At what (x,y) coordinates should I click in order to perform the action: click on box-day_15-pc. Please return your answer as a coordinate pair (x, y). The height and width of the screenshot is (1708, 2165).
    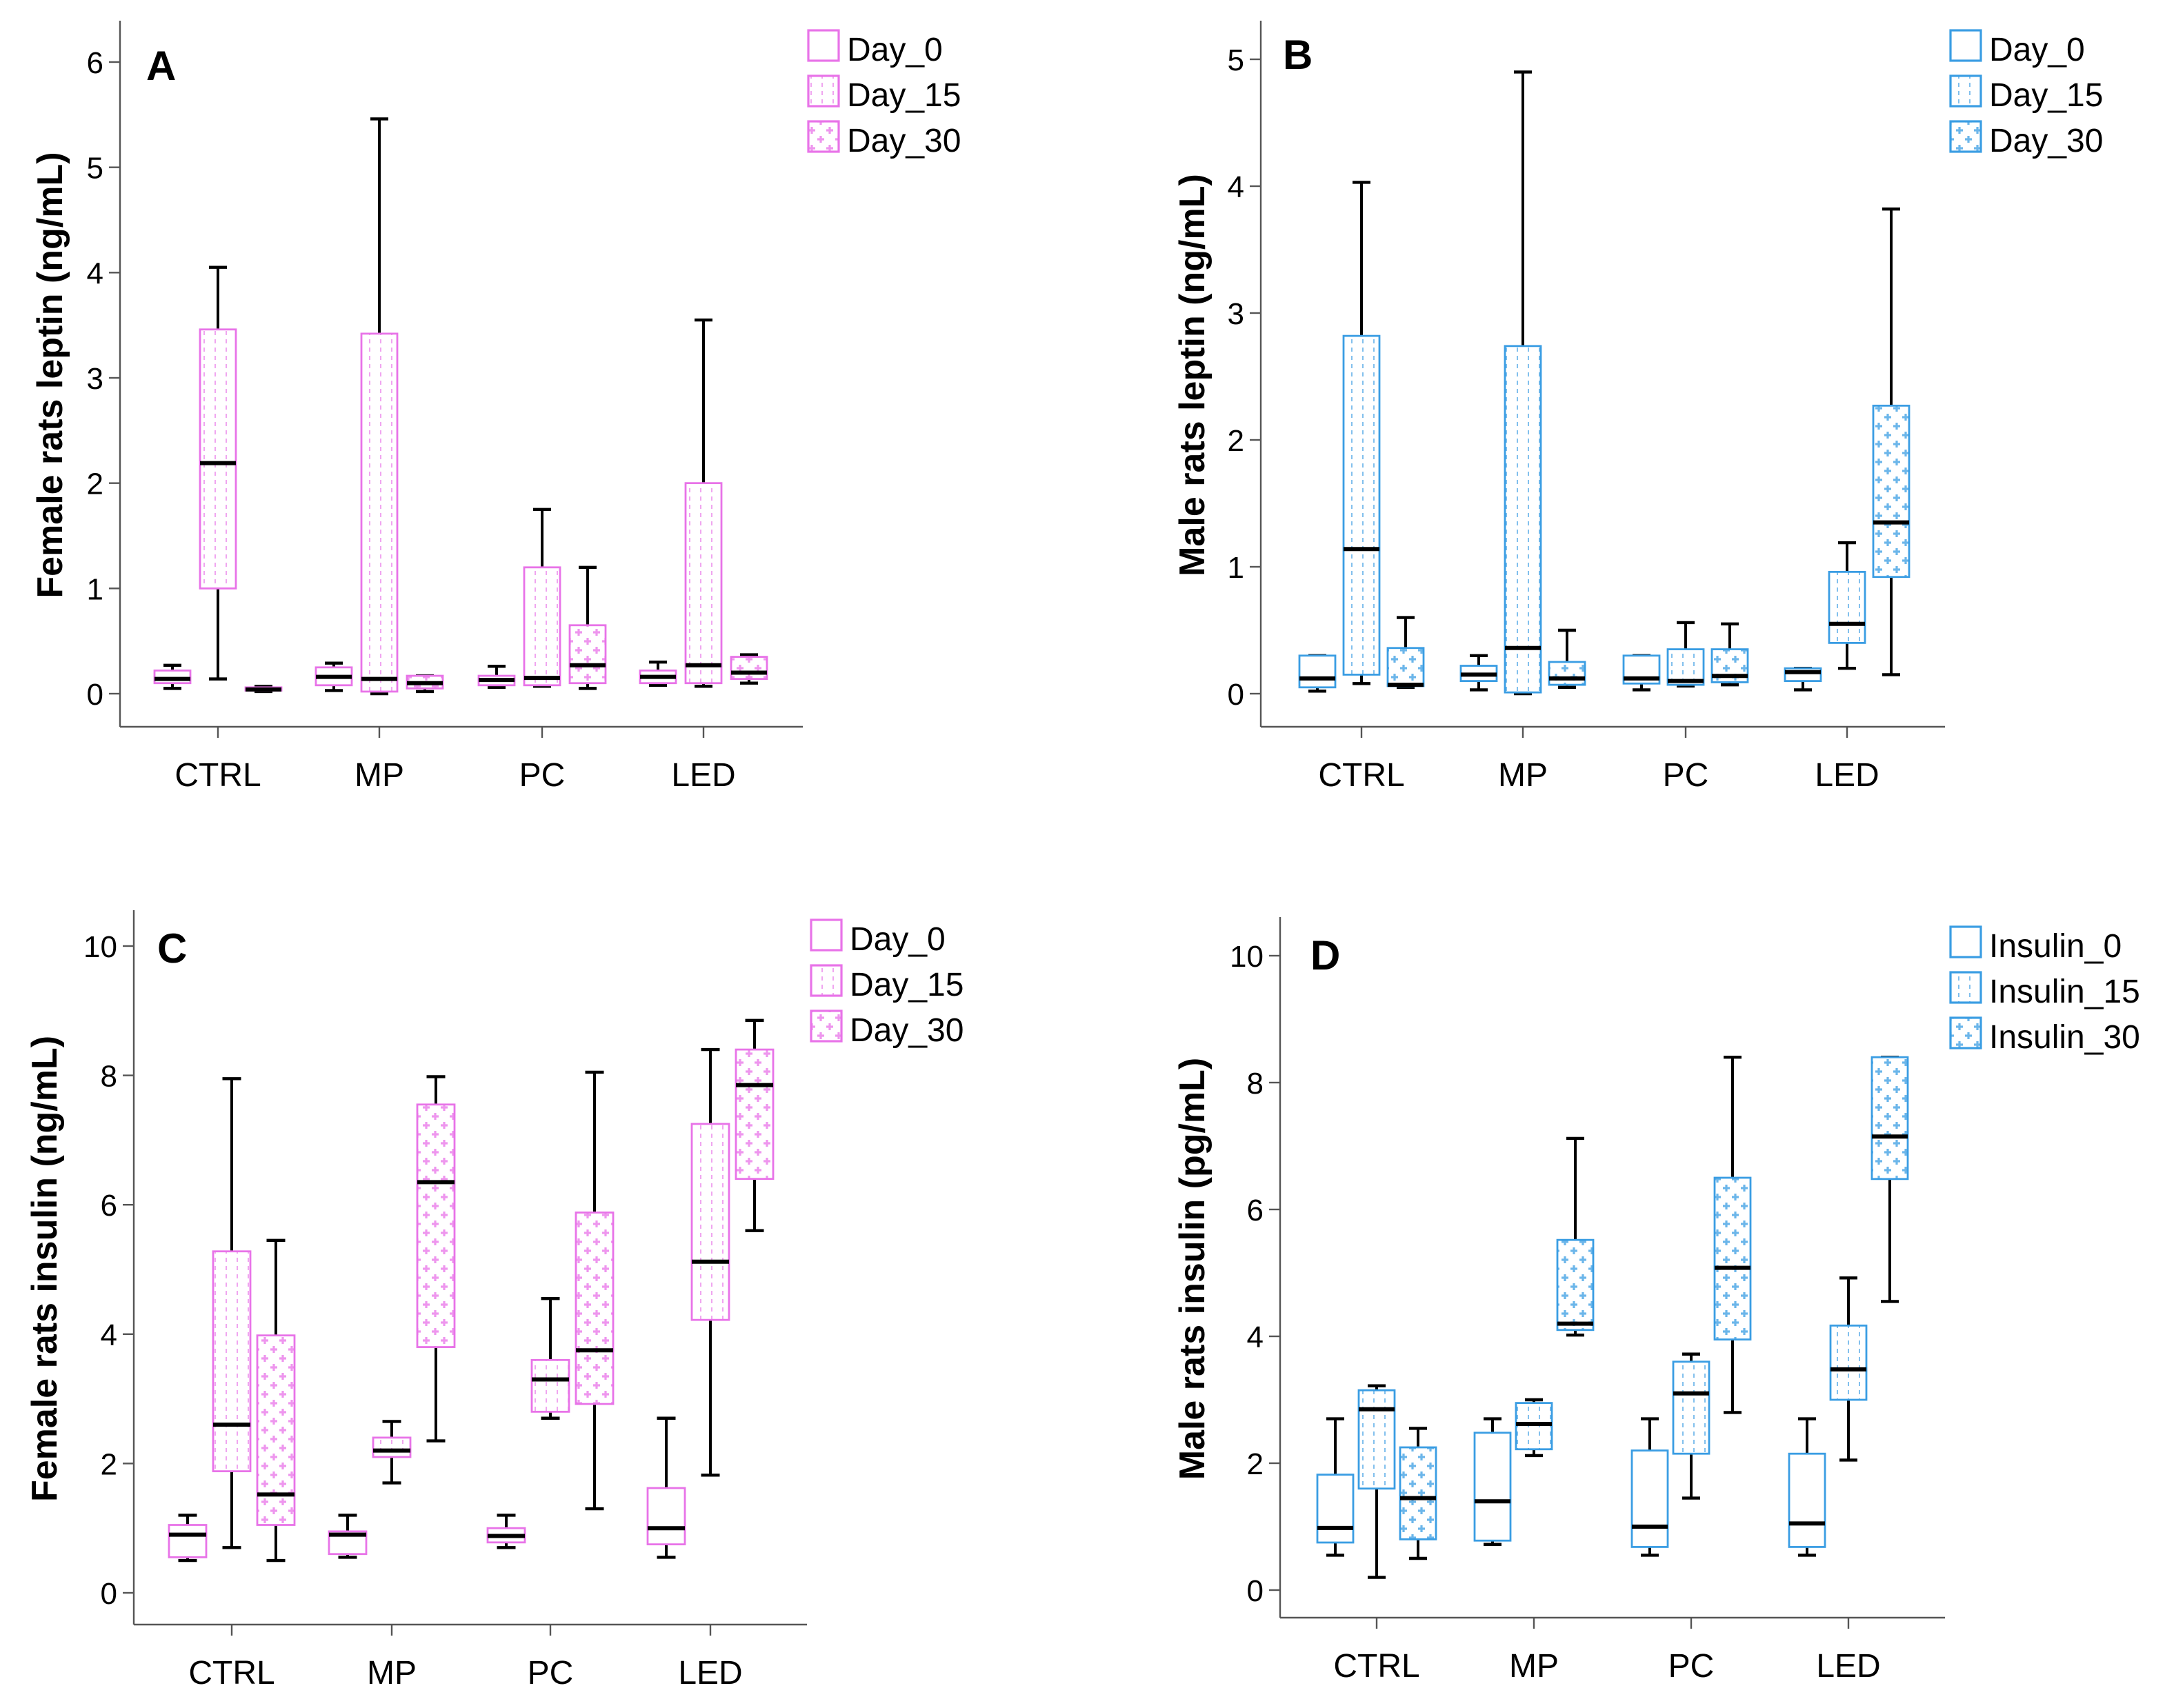
    Looking at the image, I should click on (1686, 654).